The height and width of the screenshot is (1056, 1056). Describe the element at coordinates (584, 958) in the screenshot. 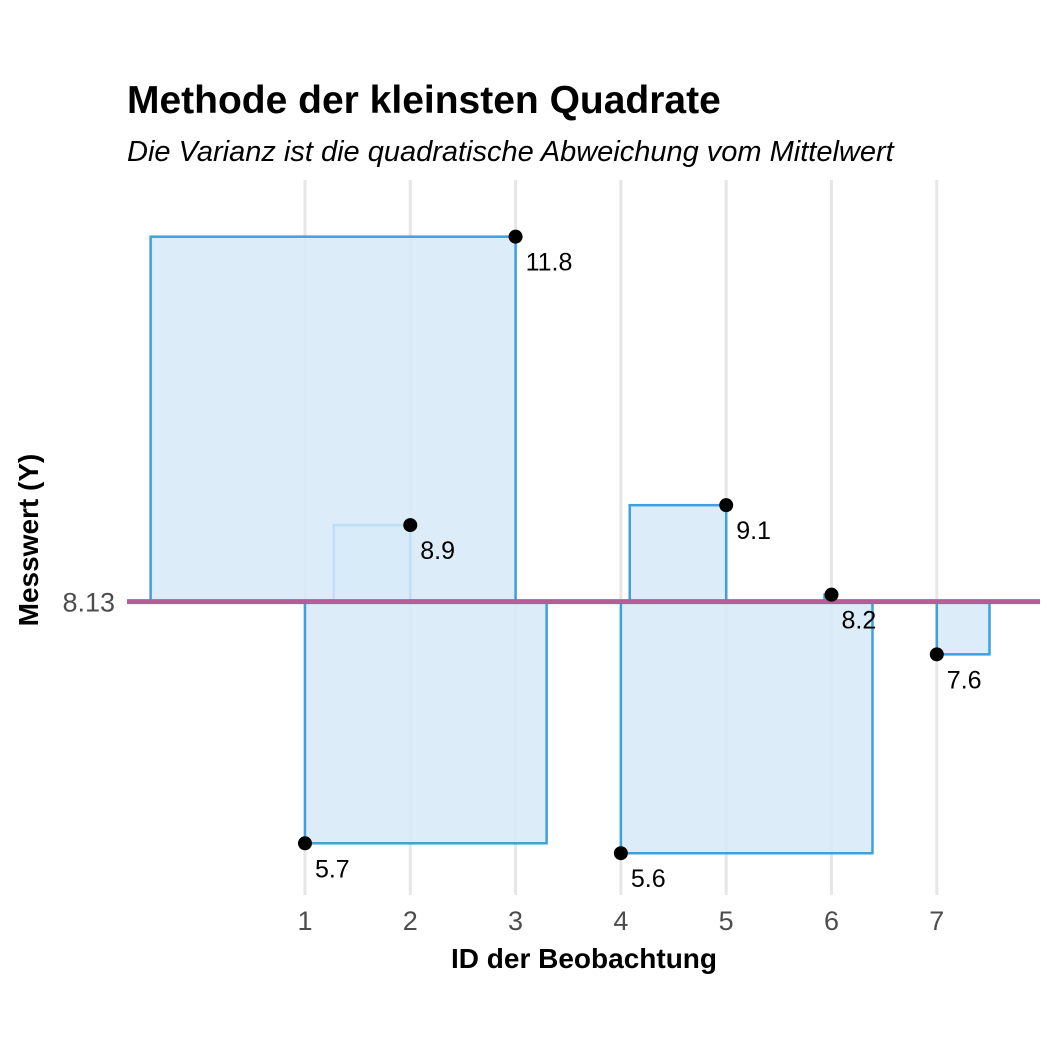

I see `x-axis-title: ID der Beobachtung` at that location.